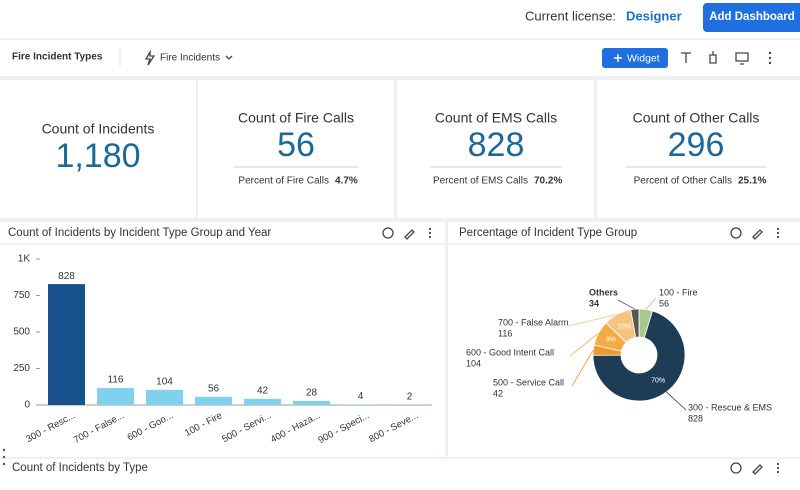 The width and height of the screenshot is (800, 490). I want to click on value-label: 28, so click(312, 393).